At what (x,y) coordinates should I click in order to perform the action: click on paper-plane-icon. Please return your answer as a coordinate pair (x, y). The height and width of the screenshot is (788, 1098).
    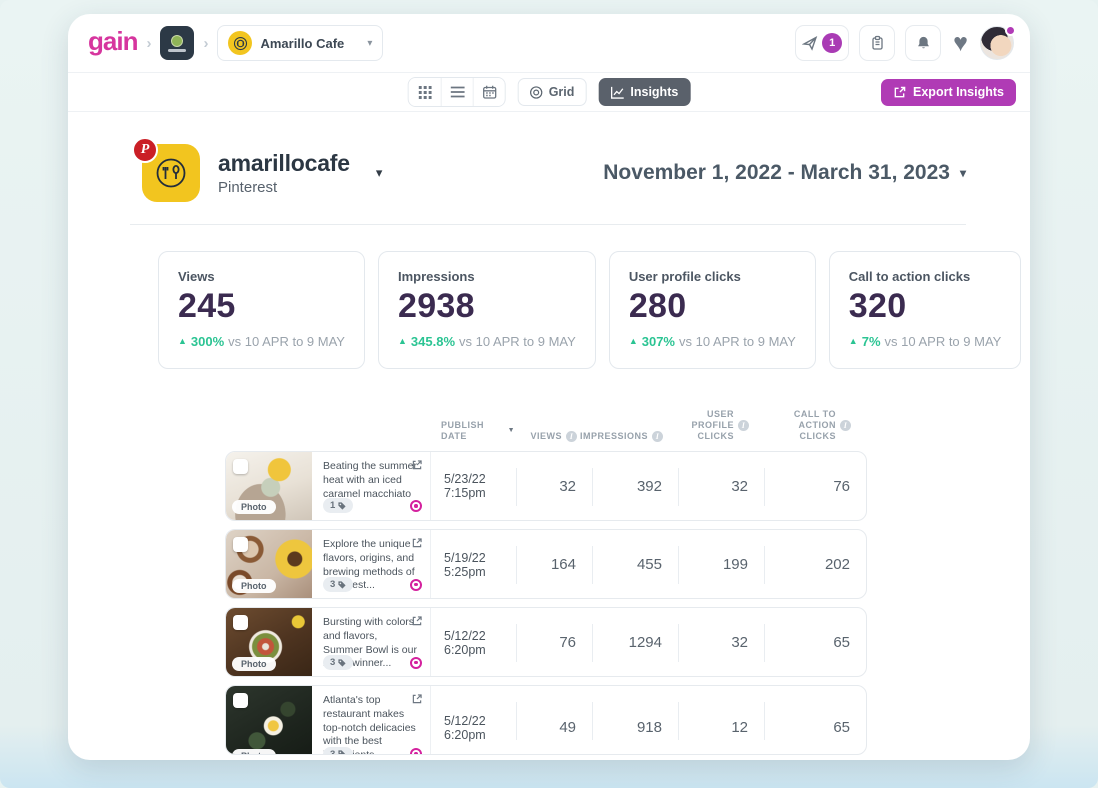
    Looking at the image, I should click on (810, 43).